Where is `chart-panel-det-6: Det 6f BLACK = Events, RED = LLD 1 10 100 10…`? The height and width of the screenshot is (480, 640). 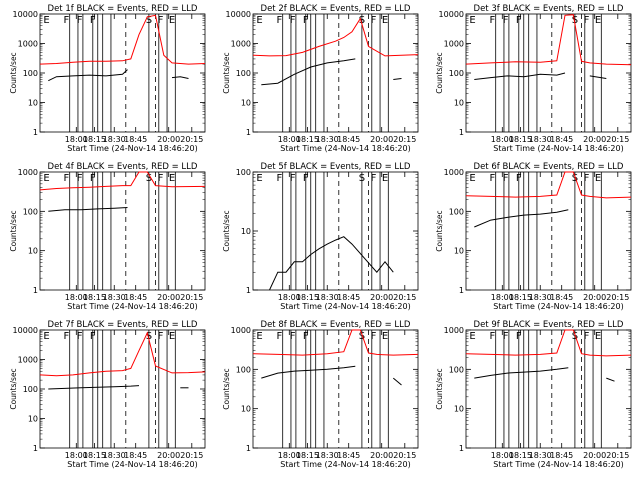
chart-panel-det-6: Det 6f BLACK = Events, RED = LLD 1 10 100 10… is located at coordinates (533, 236).